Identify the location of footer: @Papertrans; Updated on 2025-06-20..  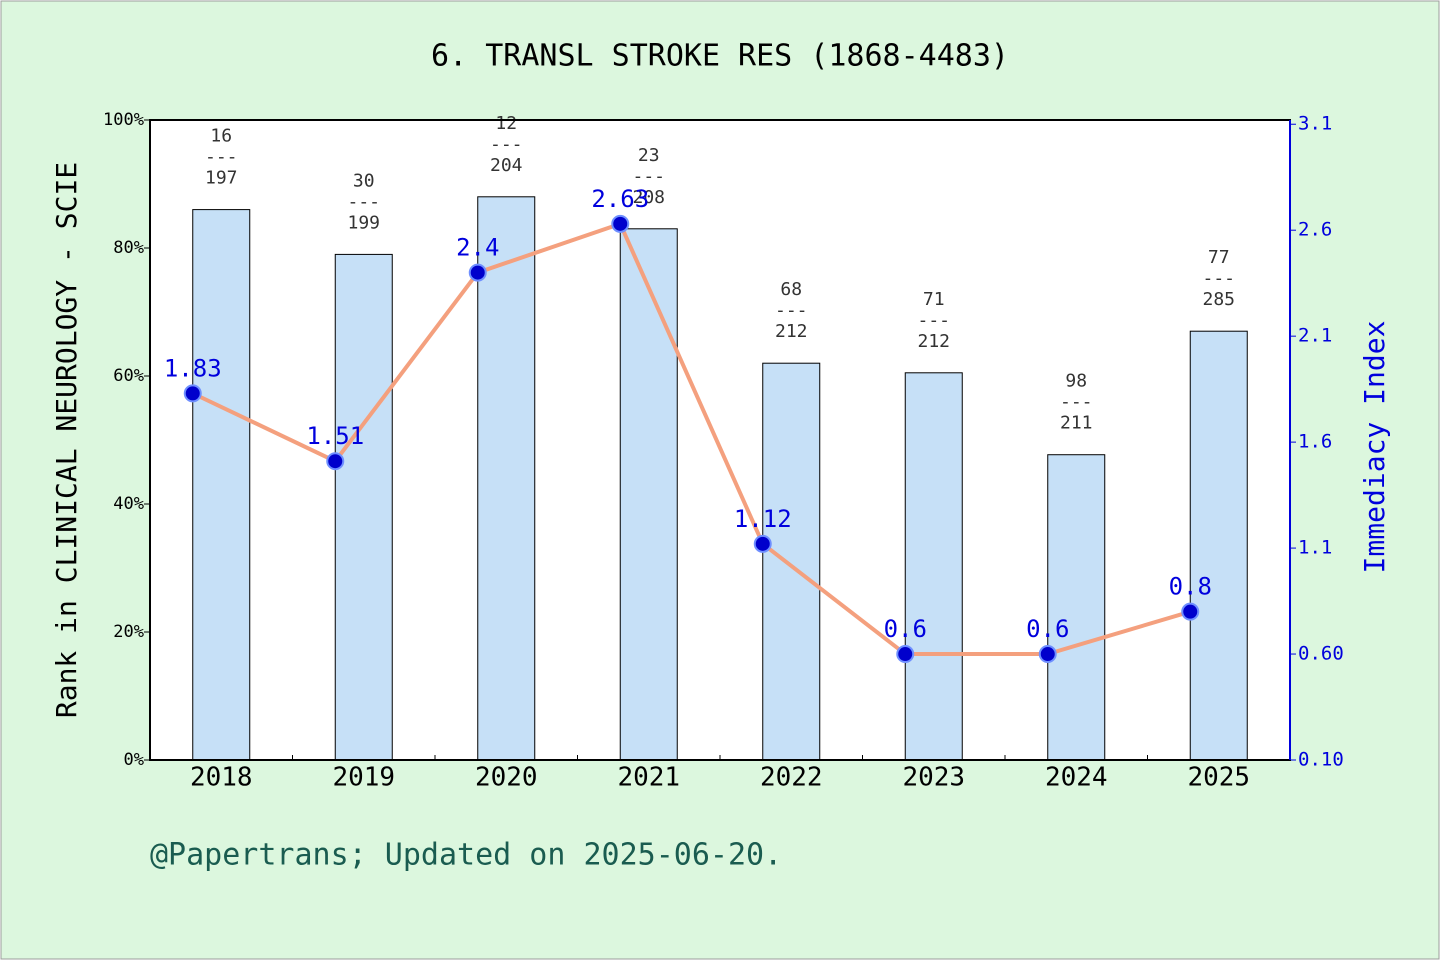
(466, 855).